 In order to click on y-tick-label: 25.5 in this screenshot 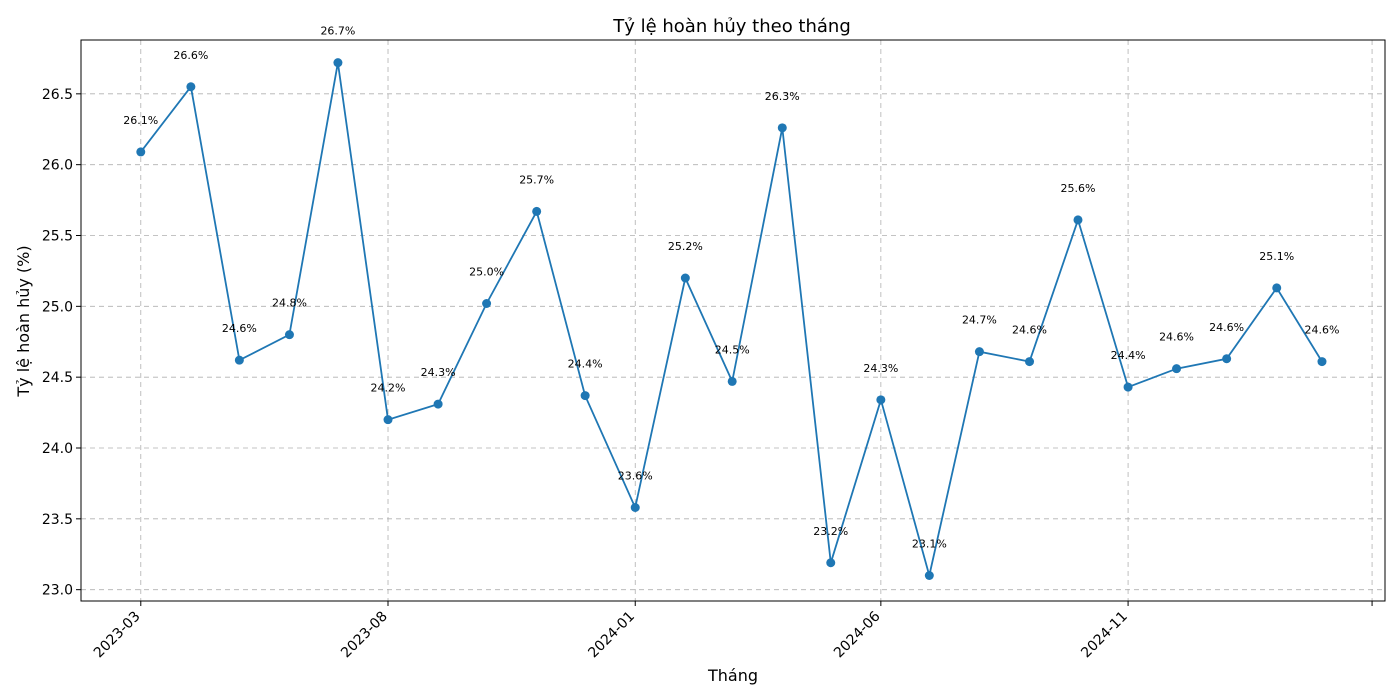, I will do `click(57, 237)`.